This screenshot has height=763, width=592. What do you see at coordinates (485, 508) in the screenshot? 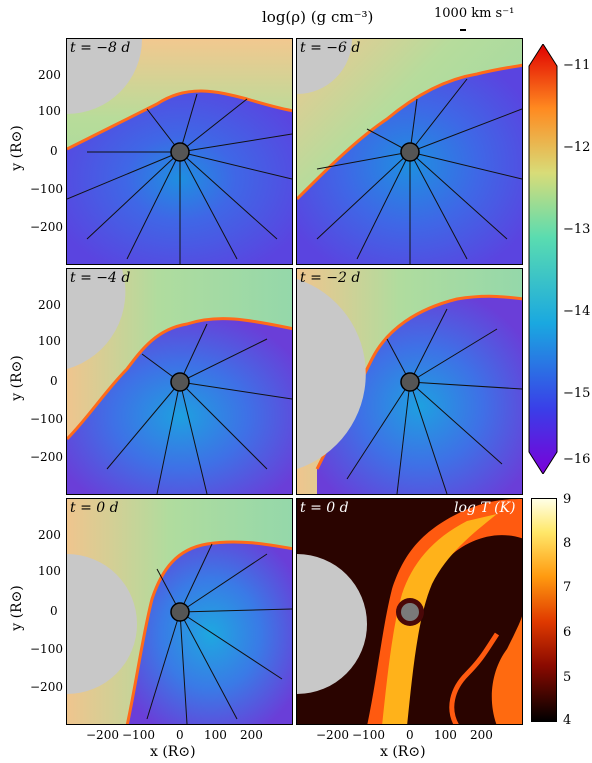
I see `panel-quantity-label: log T (K)` at bounding box center [485, 508].